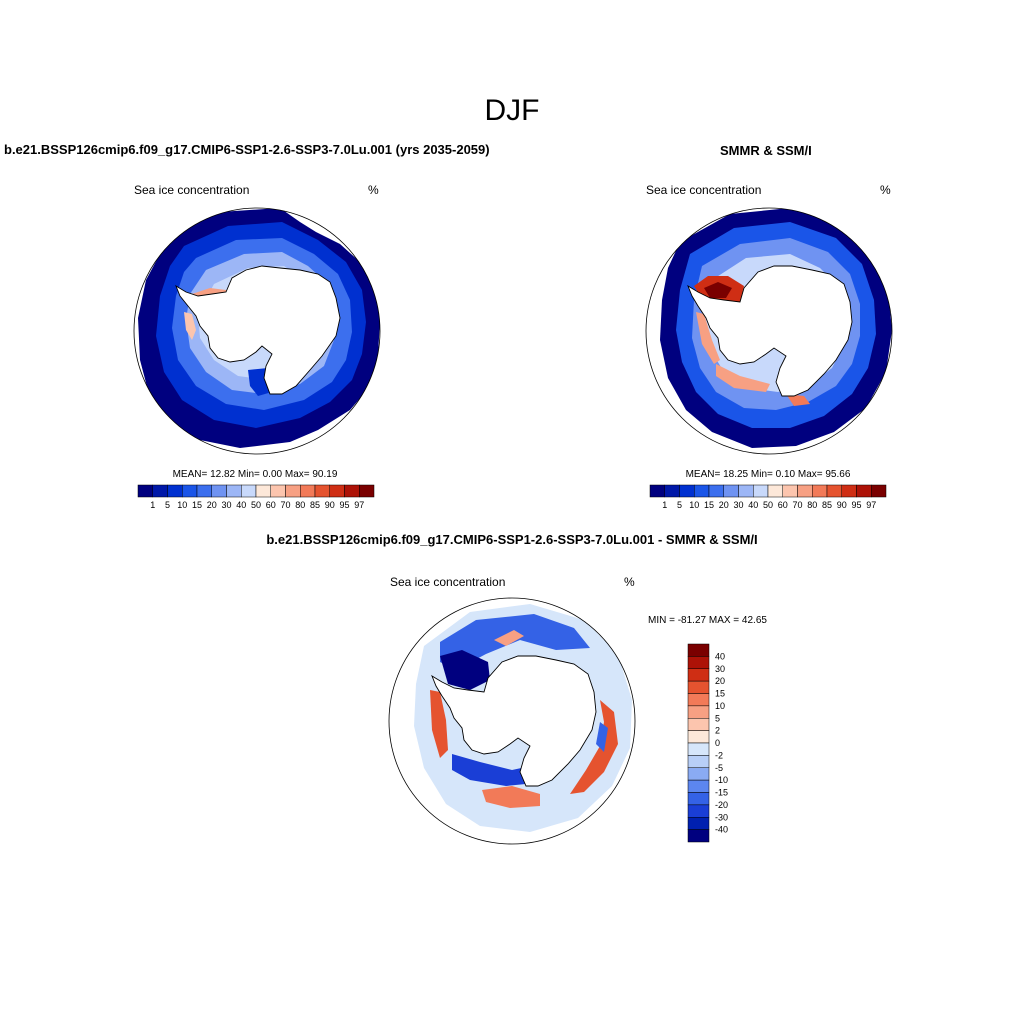  Describe the element at coordinates (629, 582) in the screenshot. I see `panel3-units-label: %` at that location.